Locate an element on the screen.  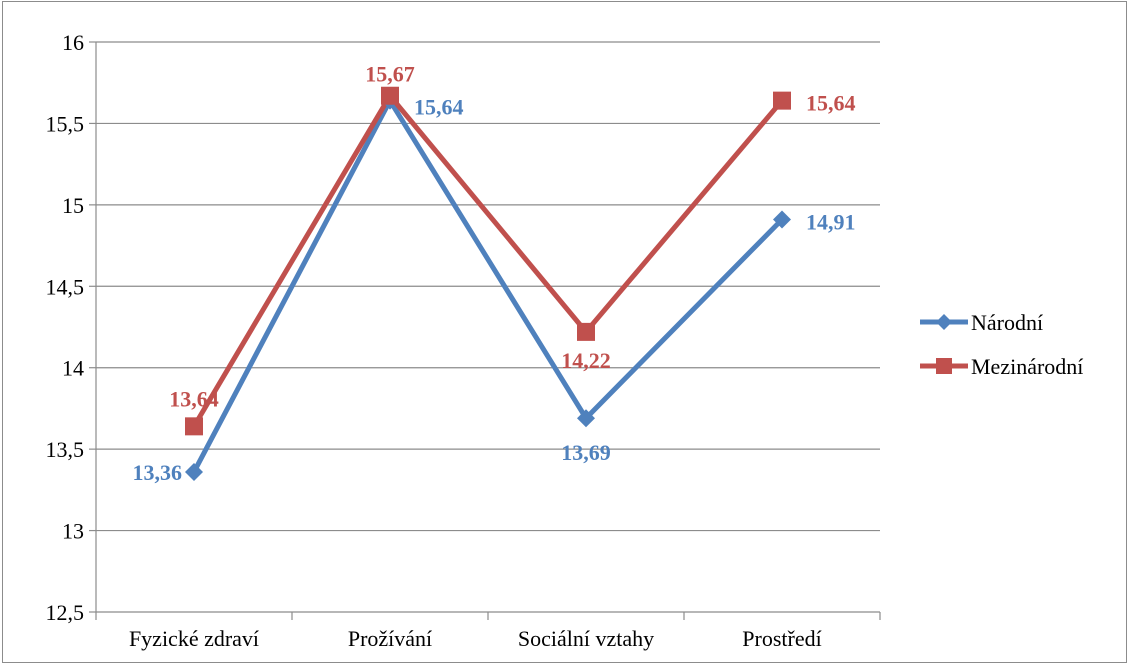
data-label: 14,22 is located at coordinates (586, 360).